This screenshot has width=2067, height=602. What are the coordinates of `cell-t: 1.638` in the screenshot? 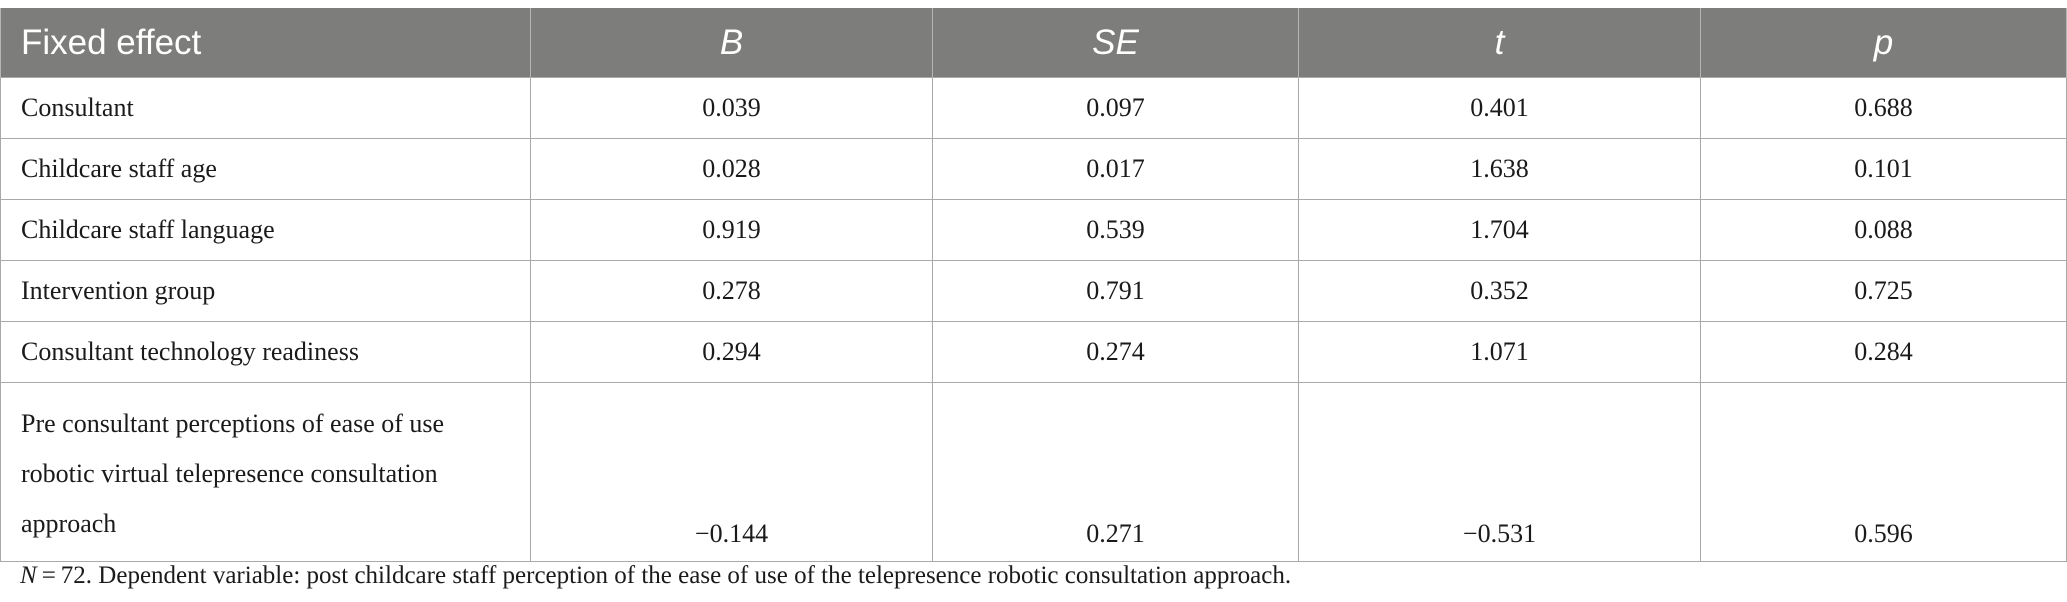 It's located at (1499, 169).